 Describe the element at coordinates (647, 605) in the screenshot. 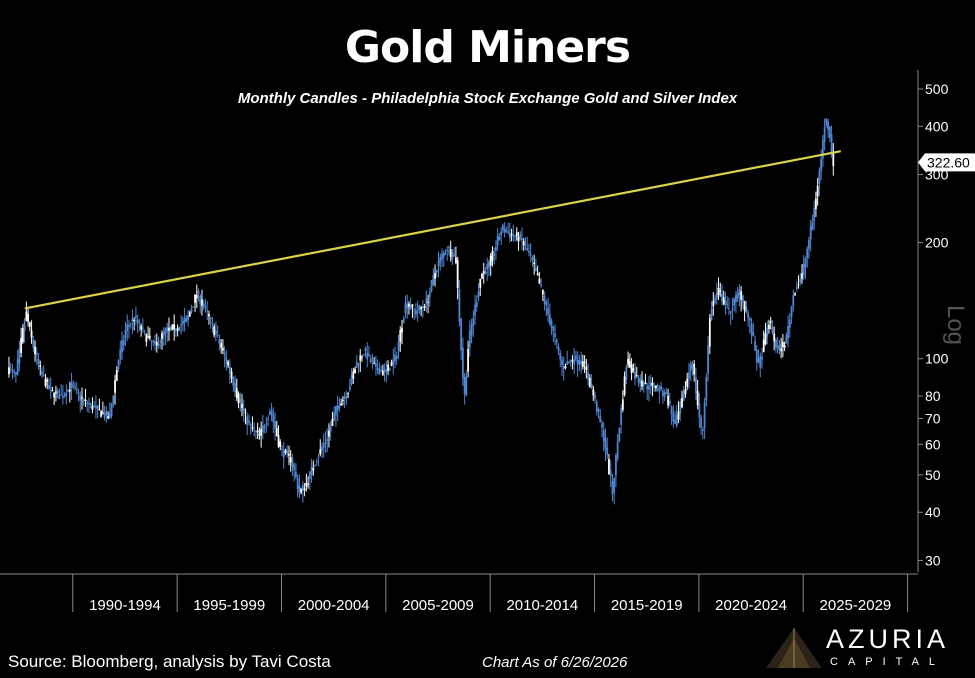

I see `x-tick-label: 2015-2019` at that location.